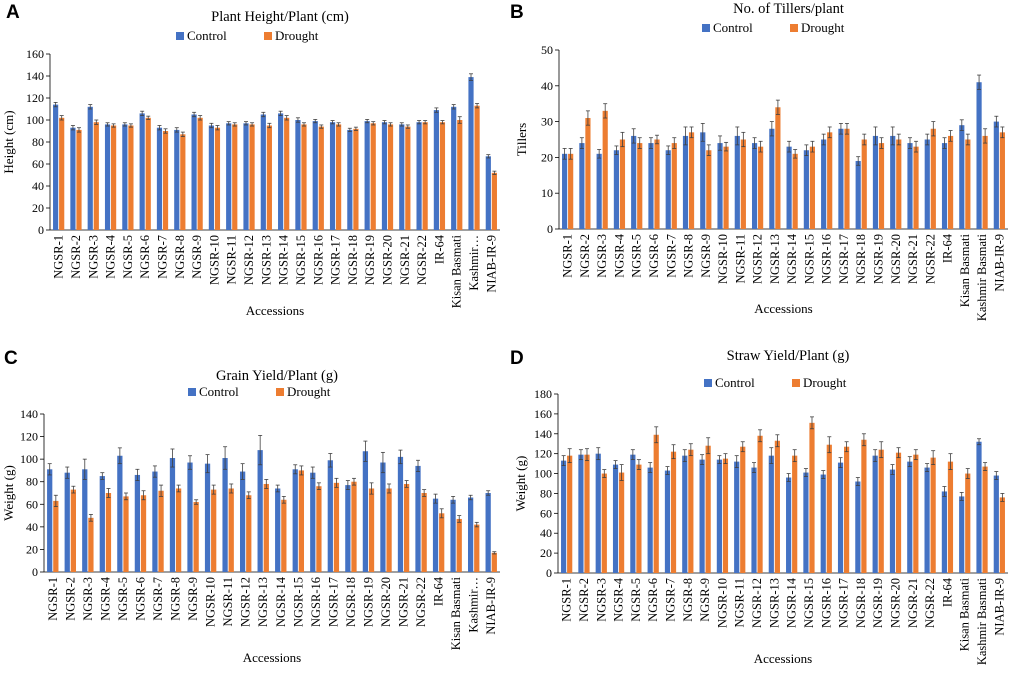 The height and width of the screenshot is (680, 1017). Describe the element at coordinates (422, 260) in the screenshot. I see `x-tick-label: NGSR-22` at that location.